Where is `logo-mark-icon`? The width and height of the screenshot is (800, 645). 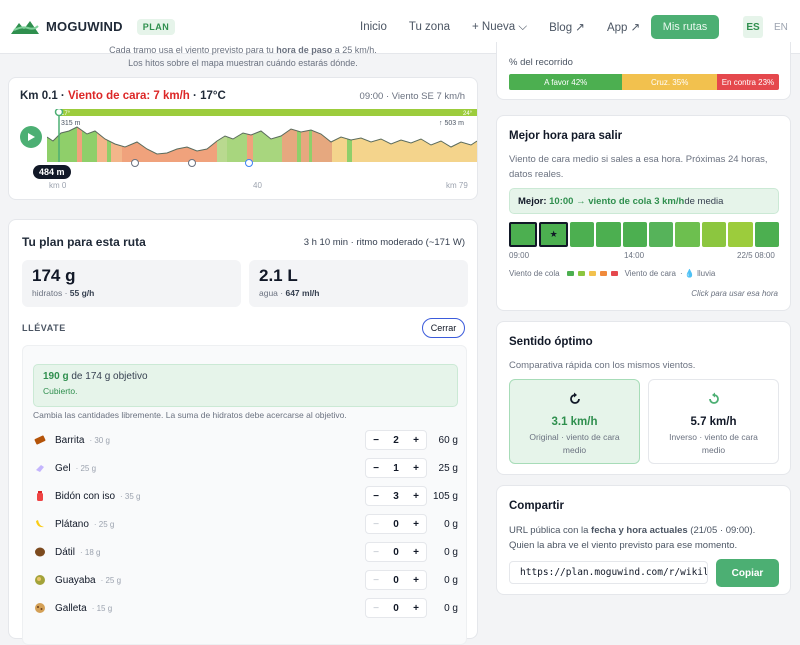
logo-mark-icon is located at coordinates (25, 27).